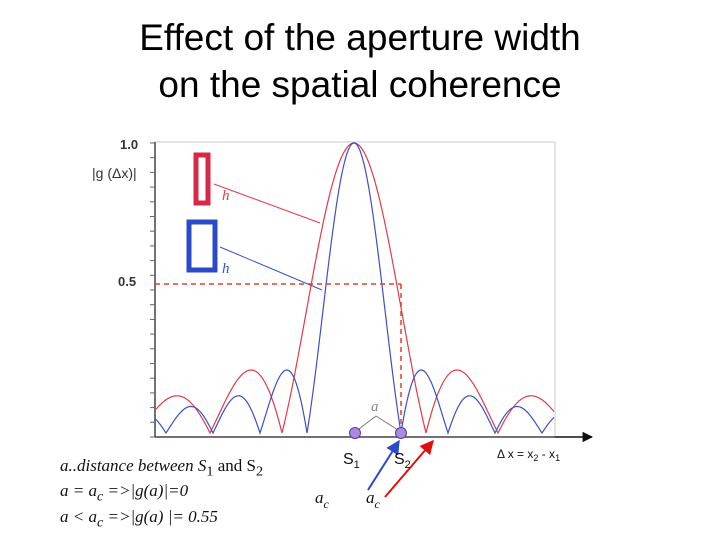  What do you see at coordinates (267, 203) in the screenshot?
I see `red-h-leader-line` at bounding box center [267, 203].